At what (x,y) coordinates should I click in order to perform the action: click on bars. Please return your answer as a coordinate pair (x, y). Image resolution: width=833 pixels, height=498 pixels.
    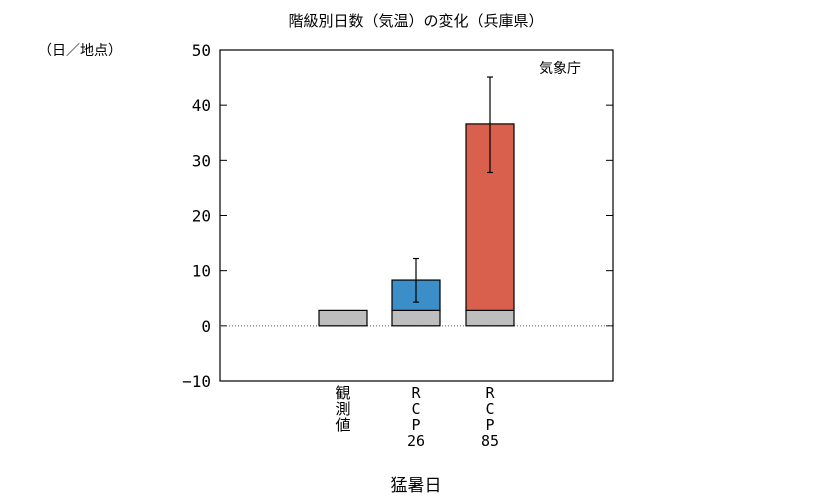
    Looking at the image, I should click on (416, 201).